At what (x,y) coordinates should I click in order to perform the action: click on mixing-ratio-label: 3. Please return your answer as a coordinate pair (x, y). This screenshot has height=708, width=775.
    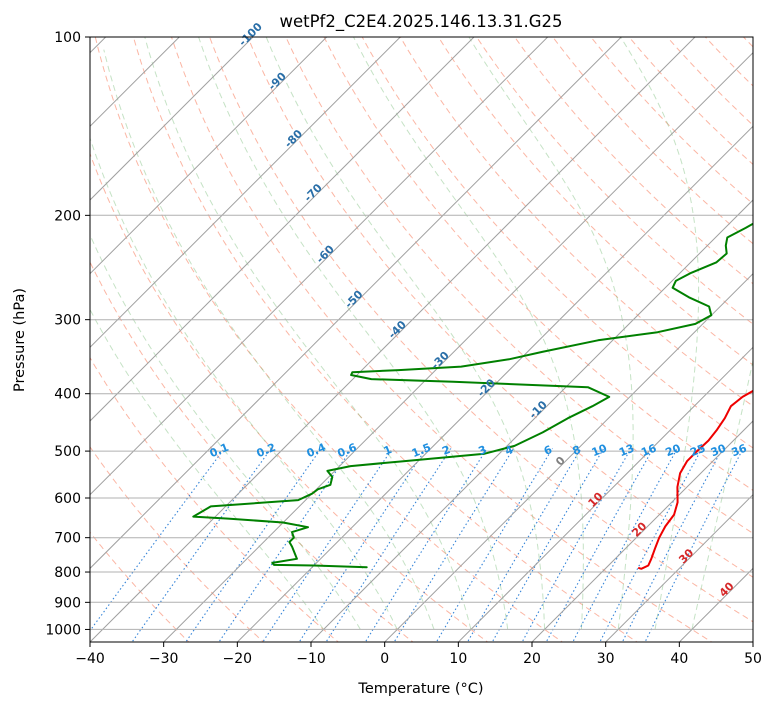
    Looking at the image, I should click on (483, 450).